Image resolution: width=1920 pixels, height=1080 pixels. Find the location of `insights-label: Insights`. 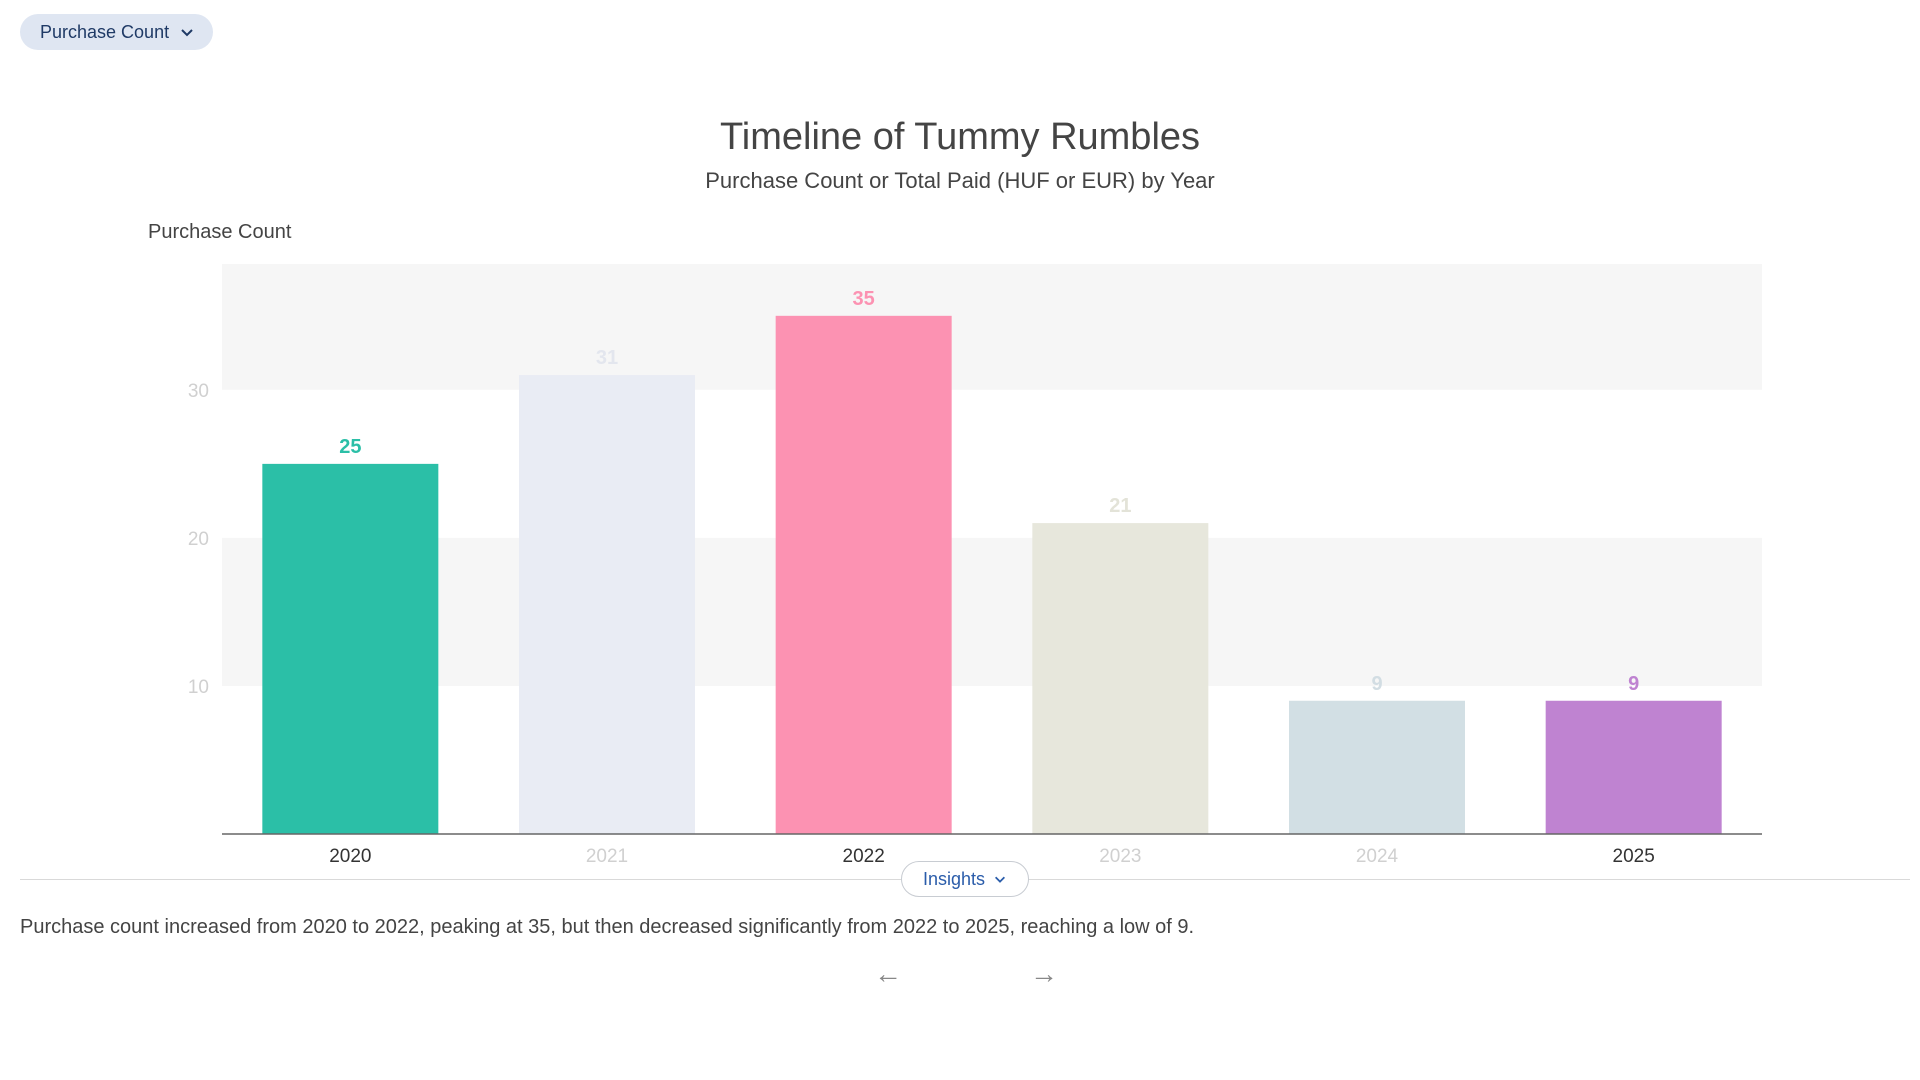

insights-label: Insights is located at coordinates (954, 878).